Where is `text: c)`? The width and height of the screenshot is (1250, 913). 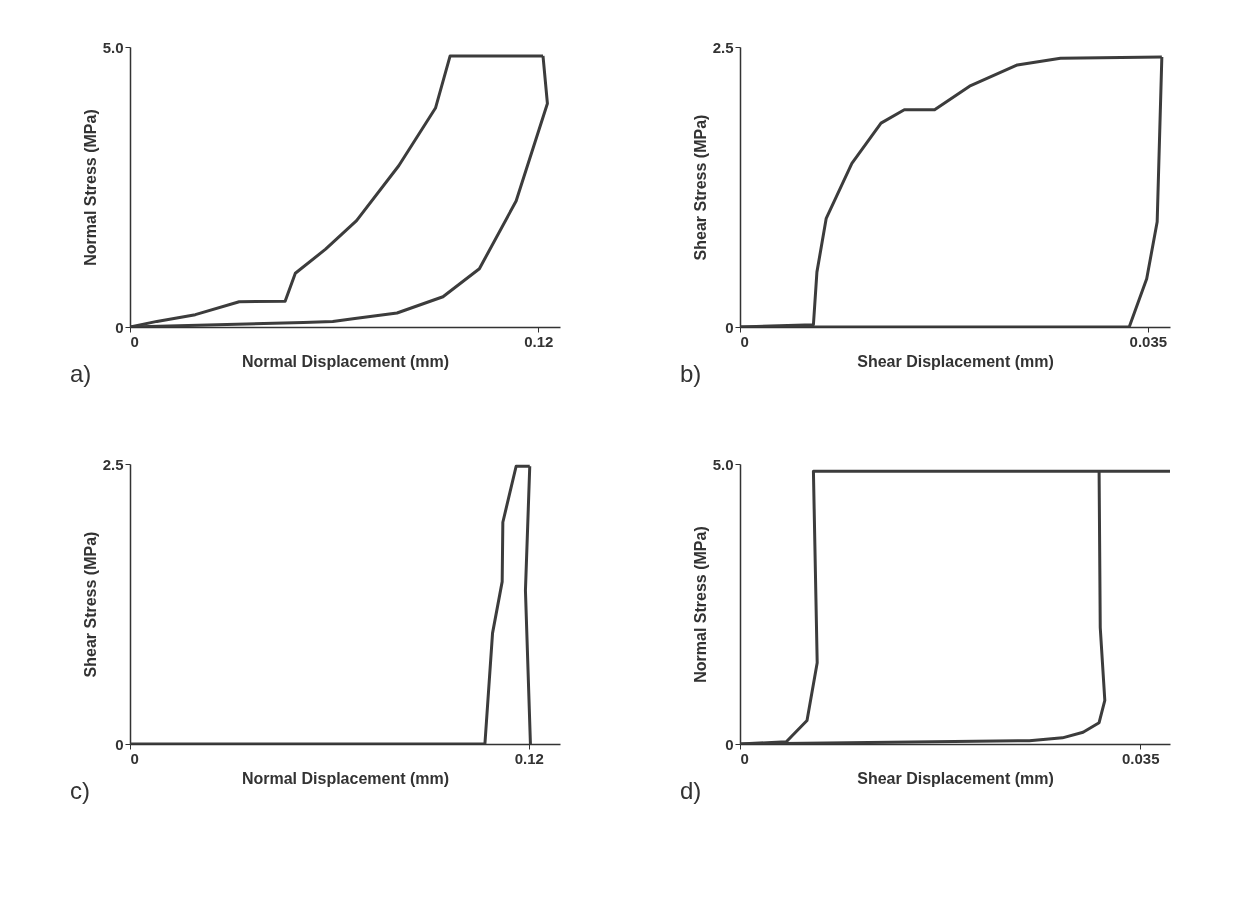 text: c) is located at coordinates (80, 790).